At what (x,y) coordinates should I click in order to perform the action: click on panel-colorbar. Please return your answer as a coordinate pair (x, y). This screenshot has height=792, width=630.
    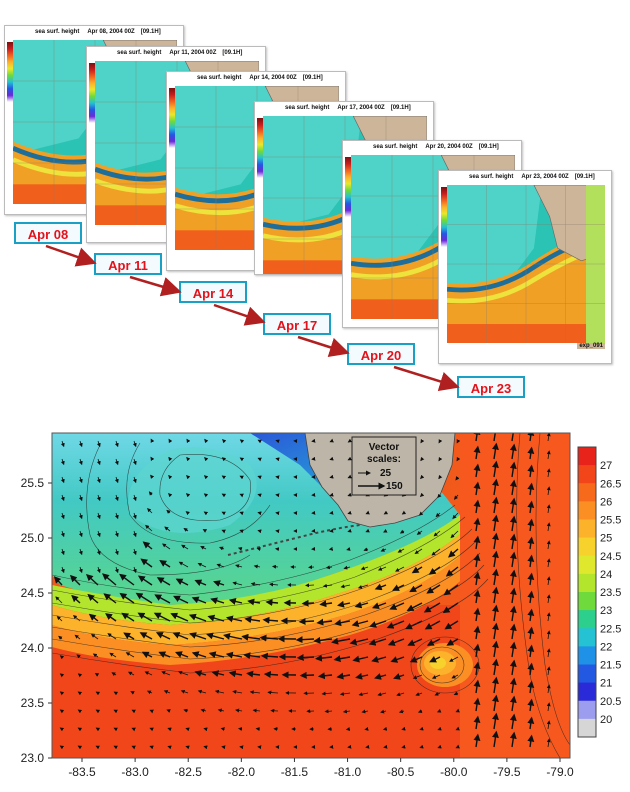
    Looking at the image, I should click on (10, 72).